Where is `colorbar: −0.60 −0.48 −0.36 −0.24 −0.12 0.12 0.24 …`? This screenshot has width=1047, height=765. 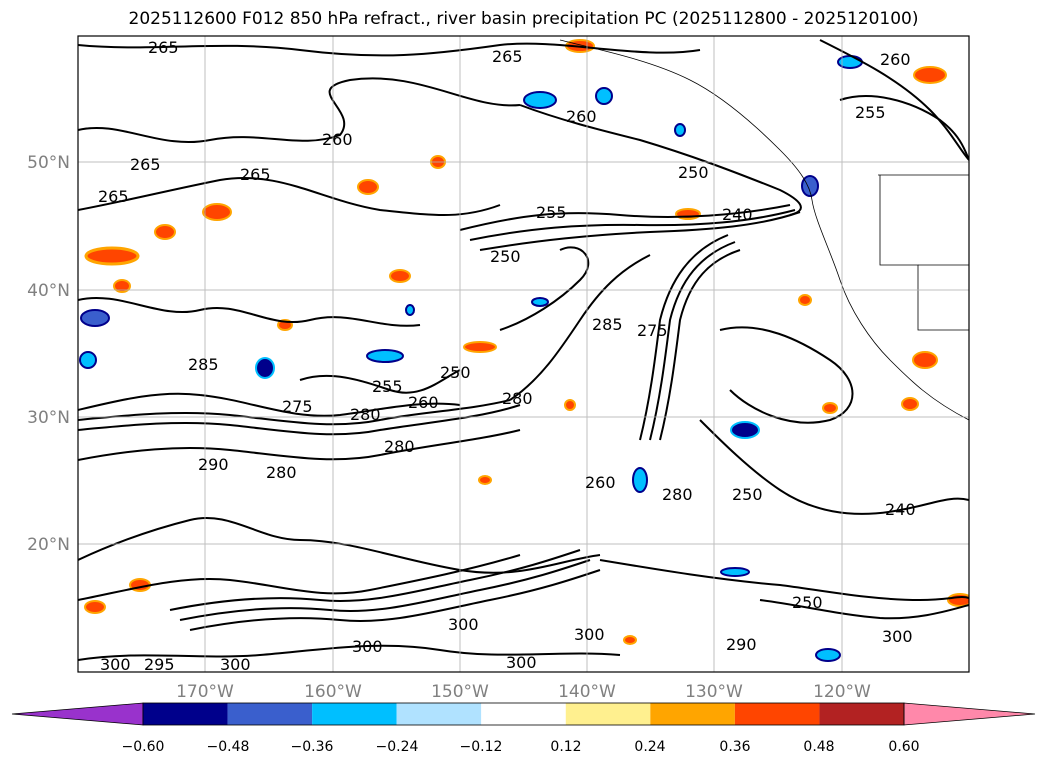
colorbar: −0.60 −0.48 −0.36 −0.24 −0.12 0.12 0.24 … is located at coordinates (523, 728).